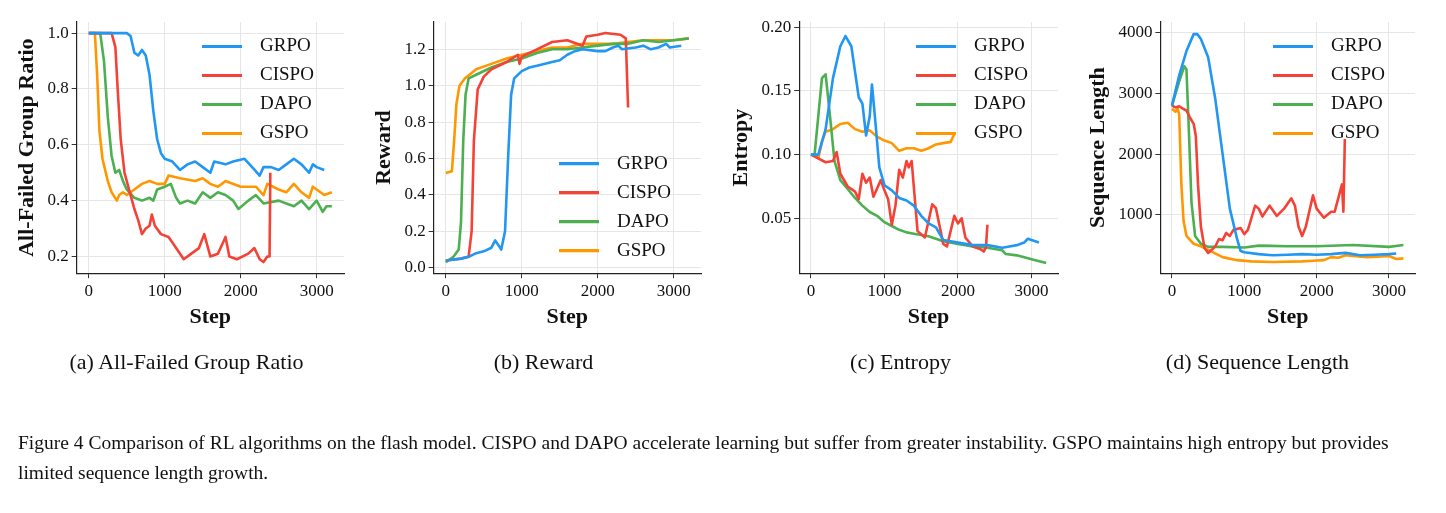 Image resolution: width=1446 pixels, height=513 pixels. Describe the element at coordinates (1135, 153) in the screenshot. I see `y-tick-label: 2000` at that location.